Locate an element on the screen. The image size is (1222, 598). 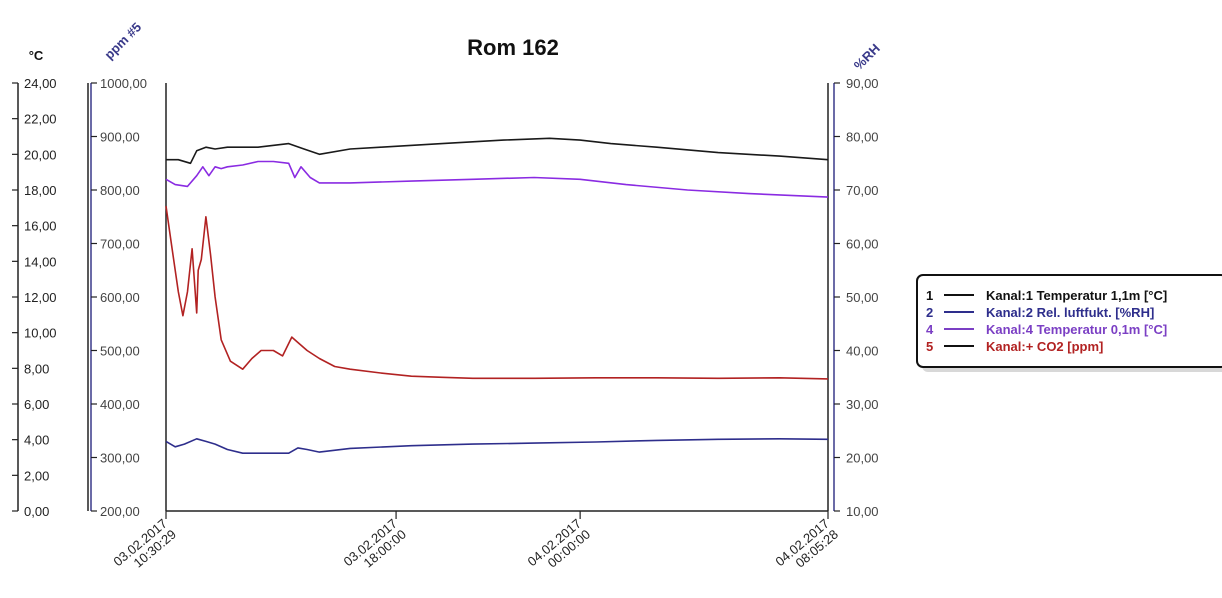
left_temp-tick-label: 12,00 is located at coordinates (40, 297).